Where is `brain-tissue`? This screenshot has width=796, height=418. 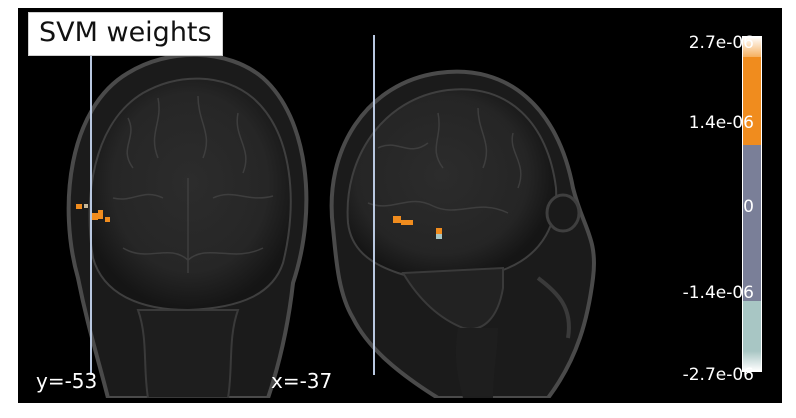
brain-tissue is located at coordinates (190, 194).